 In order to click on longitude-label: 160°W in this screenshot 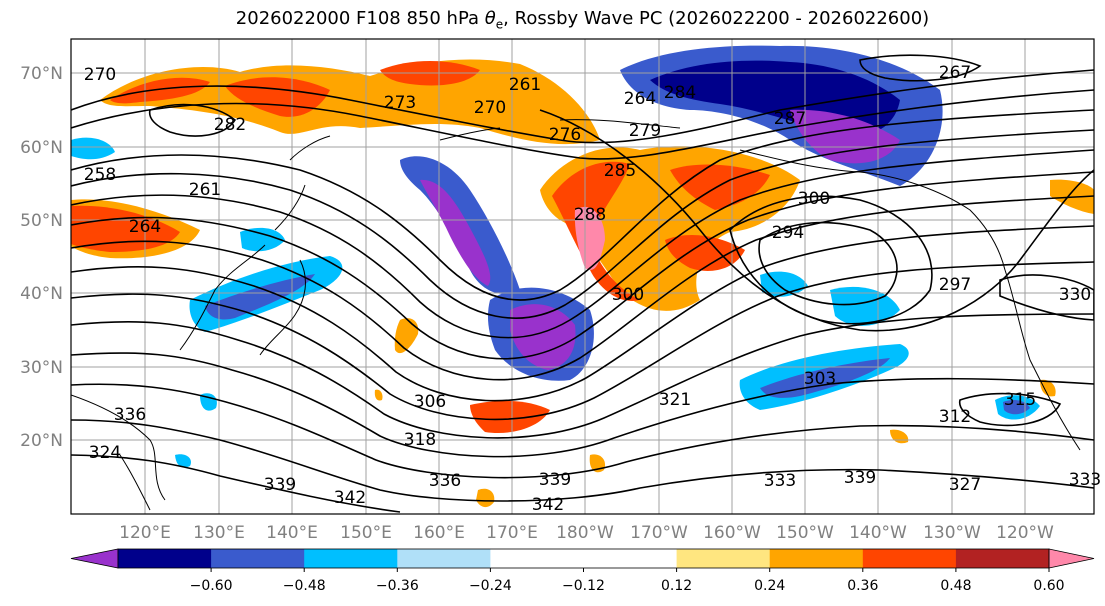, I will do `click(732, 533)`.